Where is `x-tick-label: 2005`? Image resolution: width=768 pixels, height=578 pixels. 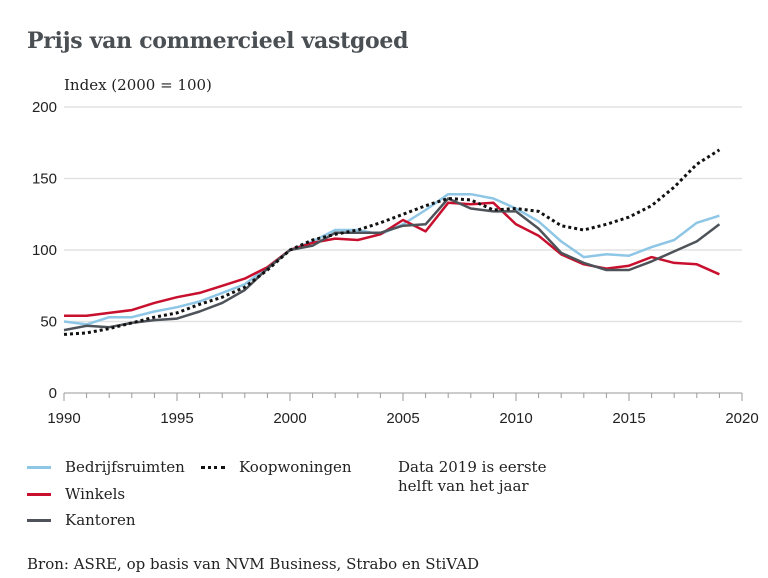 x-tick-label: 2005 is located at coordinates (402, 418).